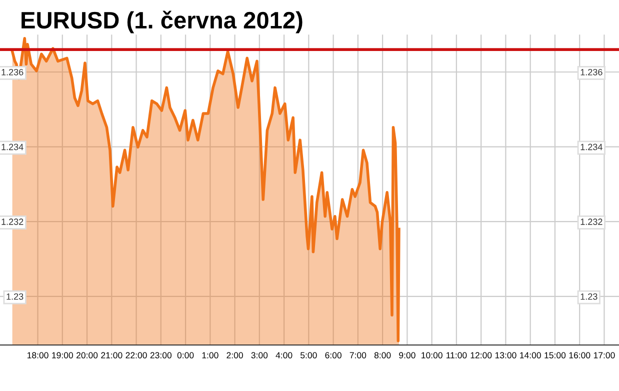 Image resolution: width=619 pixels, height=391 pixels. I want to click on x-tick-label: 6:00, so click(333, 355).